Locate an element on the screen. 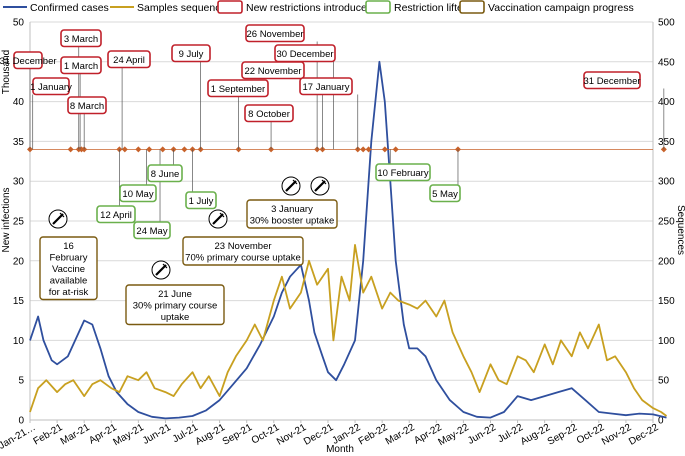 This screenshot has width=685, height=456. annotation-text: available is located at coordinates (69, 281).